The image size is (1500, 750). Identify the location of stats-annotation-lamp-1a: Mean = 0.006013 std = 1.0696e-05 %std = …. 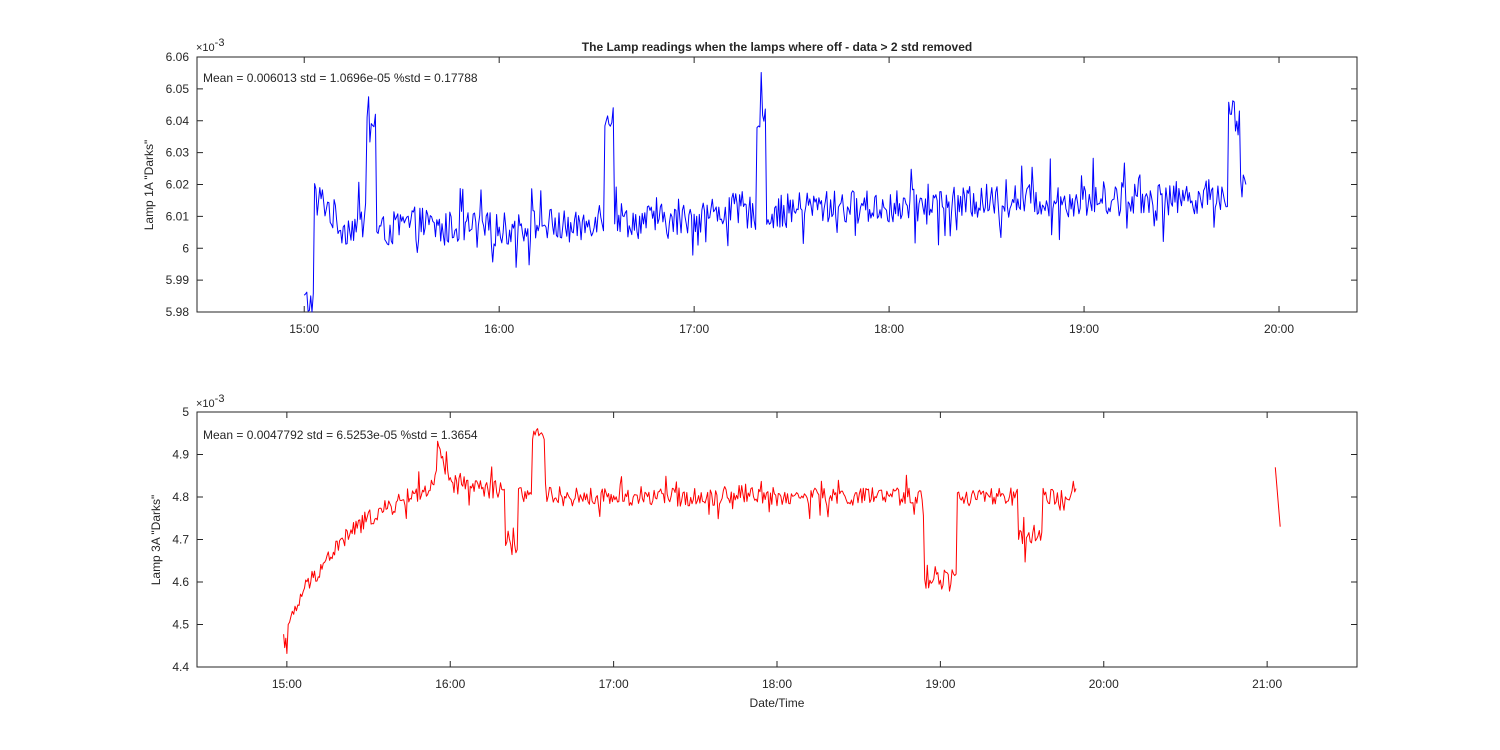
(340, 78).